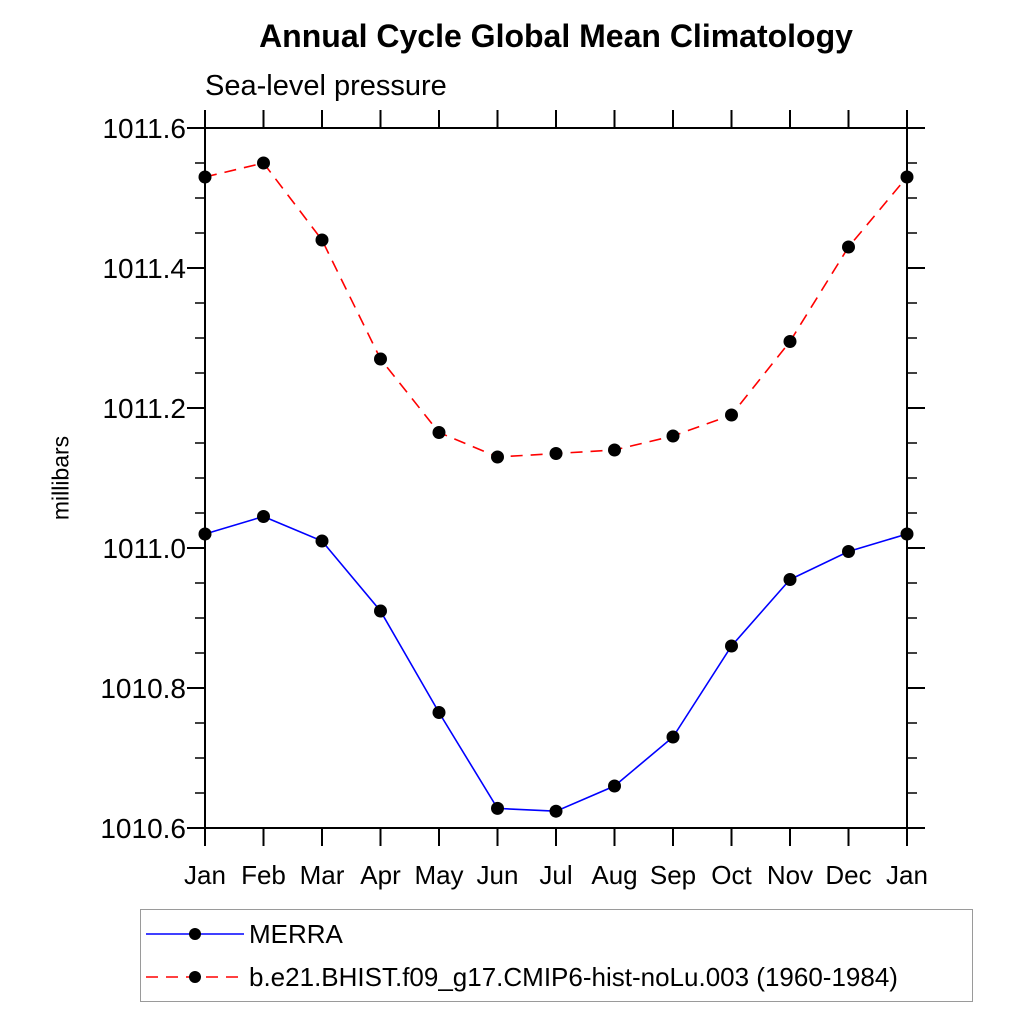 This screenshot has width=1024, height=1024. I want to click on x-tick-label: Mar, so click(322, 875).